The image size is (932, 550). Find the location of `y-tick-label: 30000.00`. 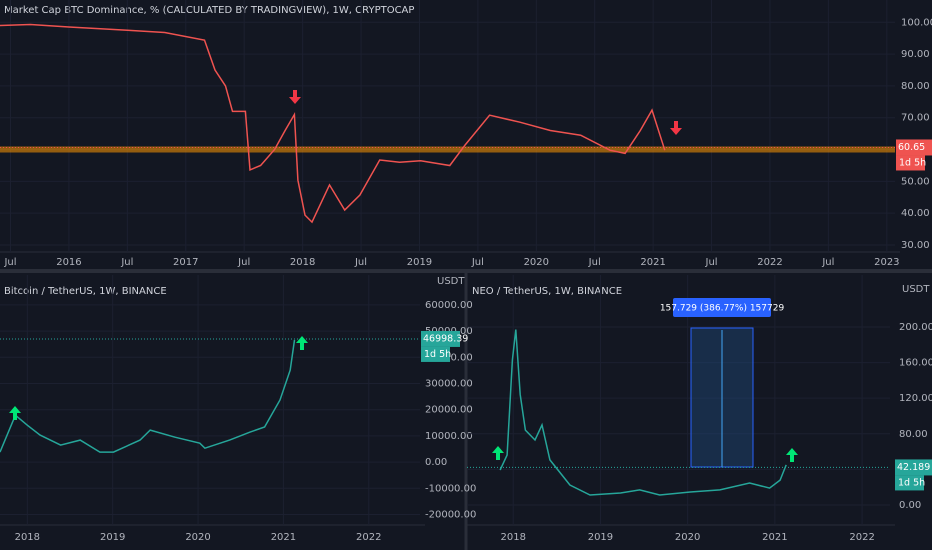

y-tick-label: 30000.00 is located at coordinates (449, 383).